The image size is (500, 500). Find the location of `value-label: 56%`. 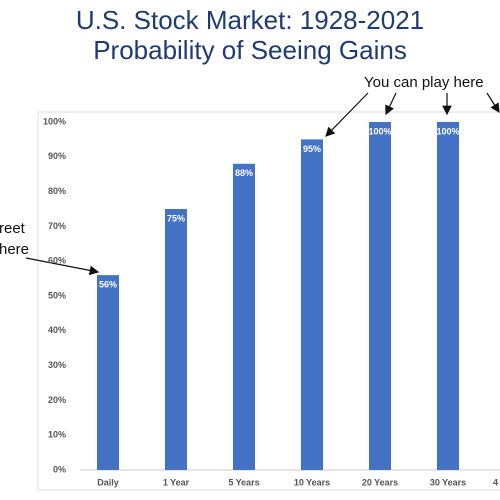

value-label: 56% is located at coordinates (108, 284).